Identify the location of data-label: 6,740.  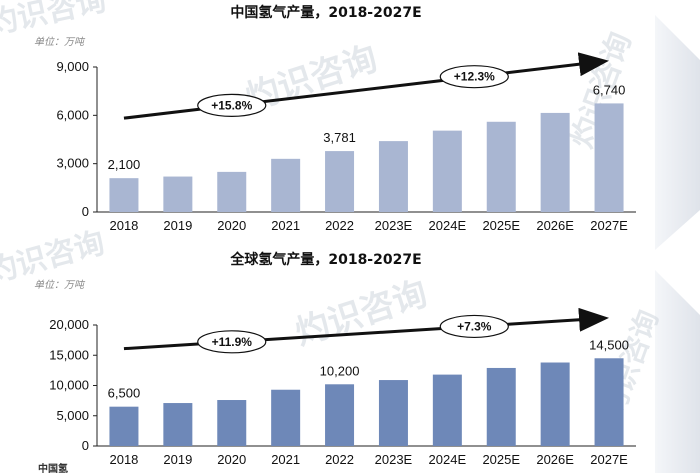
(609, 89).